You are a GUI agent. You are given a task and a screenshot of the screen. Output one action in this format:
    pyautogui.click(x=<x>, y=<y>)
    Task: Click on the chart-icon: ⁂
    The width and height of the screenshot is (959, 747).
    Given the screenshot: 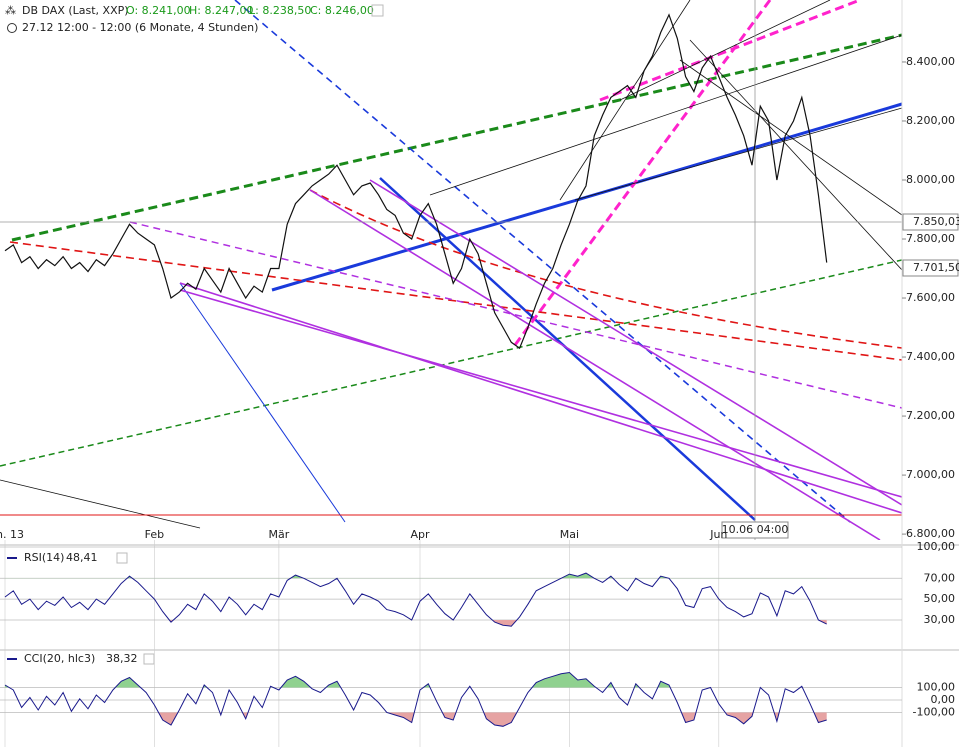 What is the action you would take?
    pyautogui.click(x=10, y=10)
    